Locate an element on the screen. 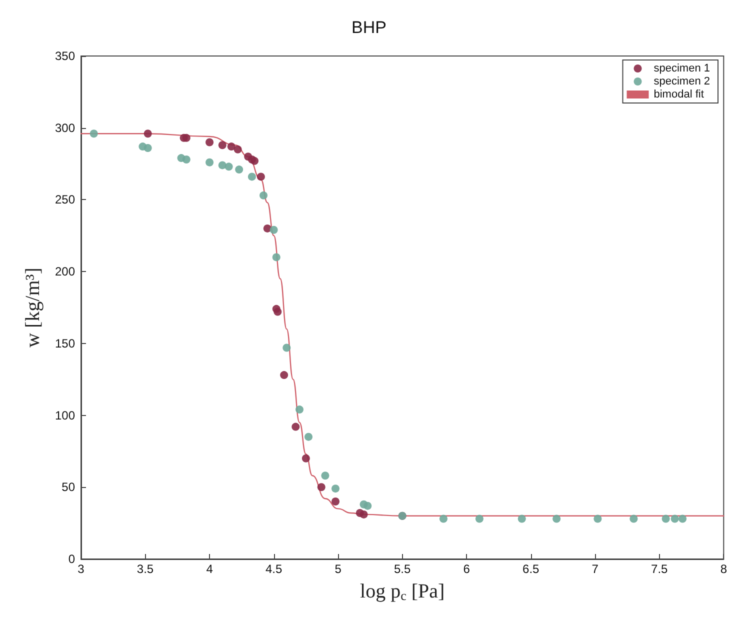 The image size is (738, 618). x-tick-label: 5.5 is located at coordinates (402, 569).